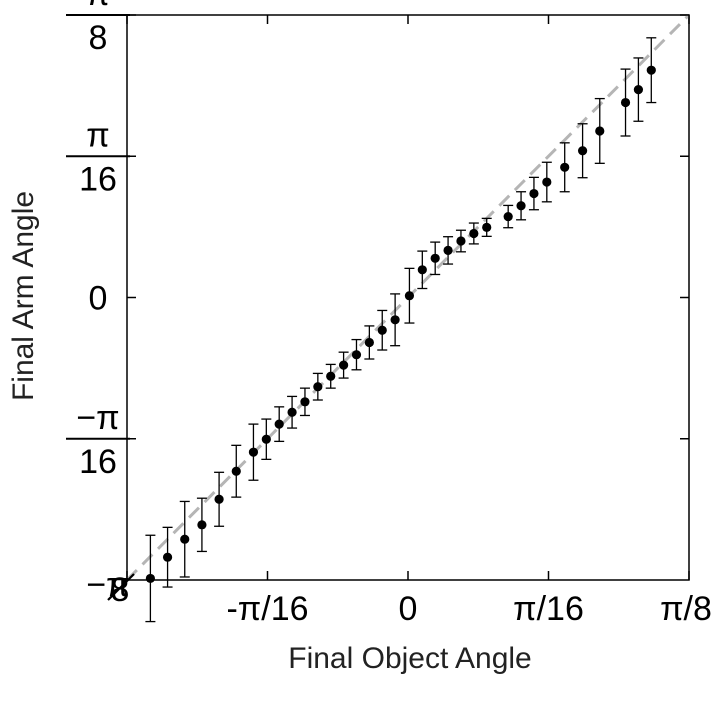  I want to click on y-tick-numerator: −π, so click(97, 418).